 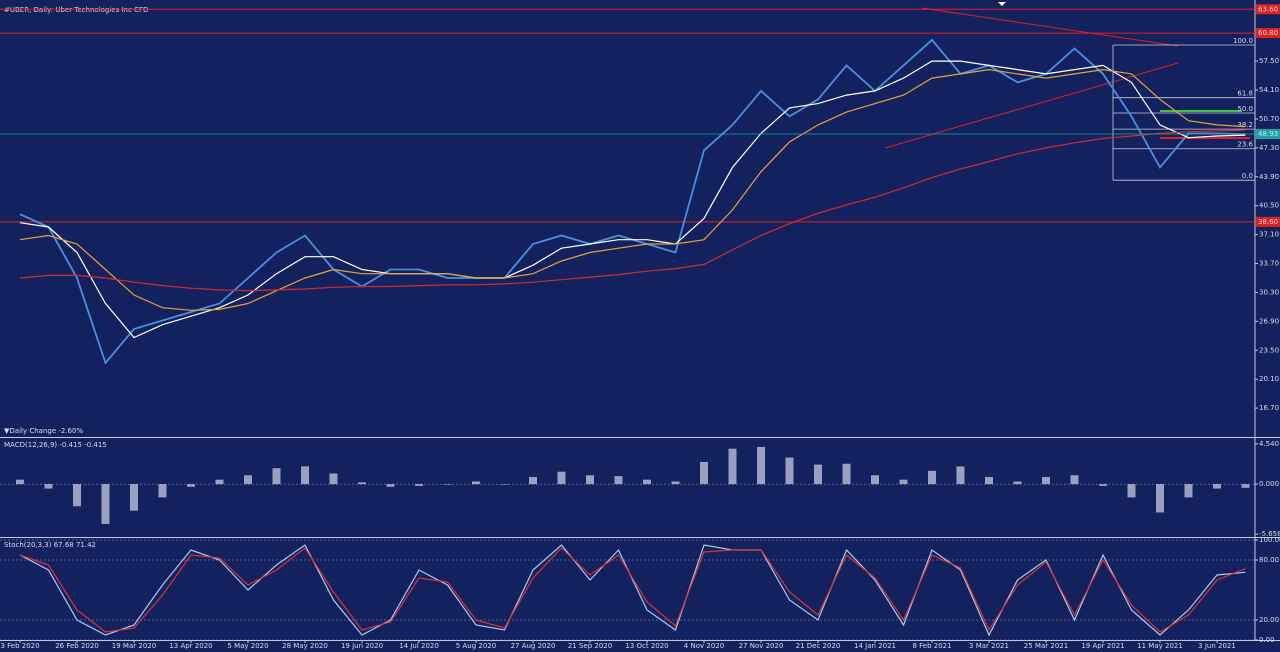 I want to click on level-label: 38.60, so click(x=1268, y=222).